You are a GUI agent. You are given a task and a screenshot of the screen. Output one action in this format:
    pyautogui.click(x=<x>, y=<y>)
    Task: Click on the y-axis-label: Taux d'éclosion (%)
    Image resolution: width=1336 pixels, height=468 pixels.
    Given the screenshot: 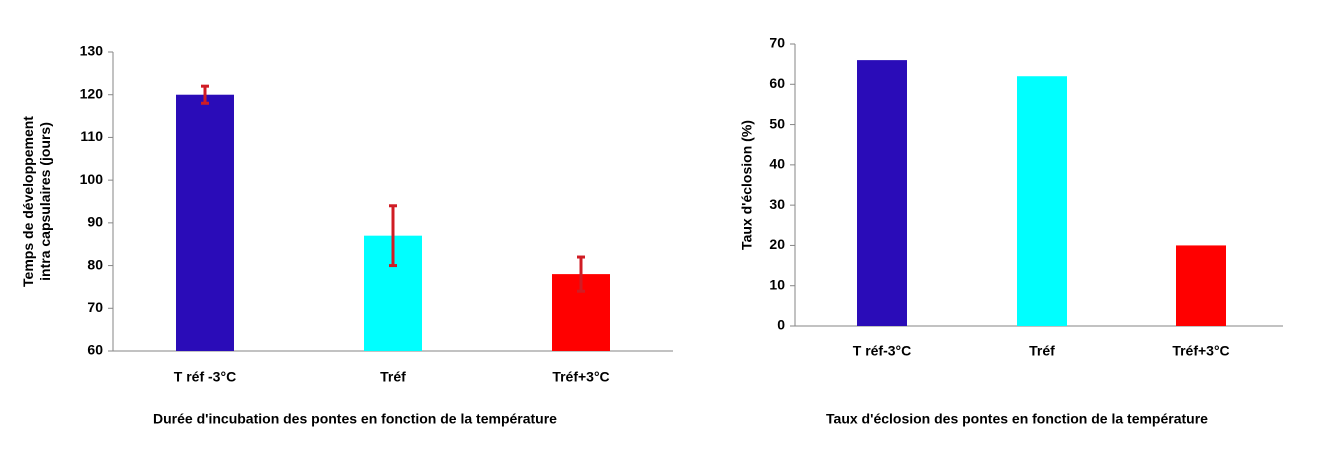 What is the action you would take?
    pyautogui.click(x=747, y=185)
    